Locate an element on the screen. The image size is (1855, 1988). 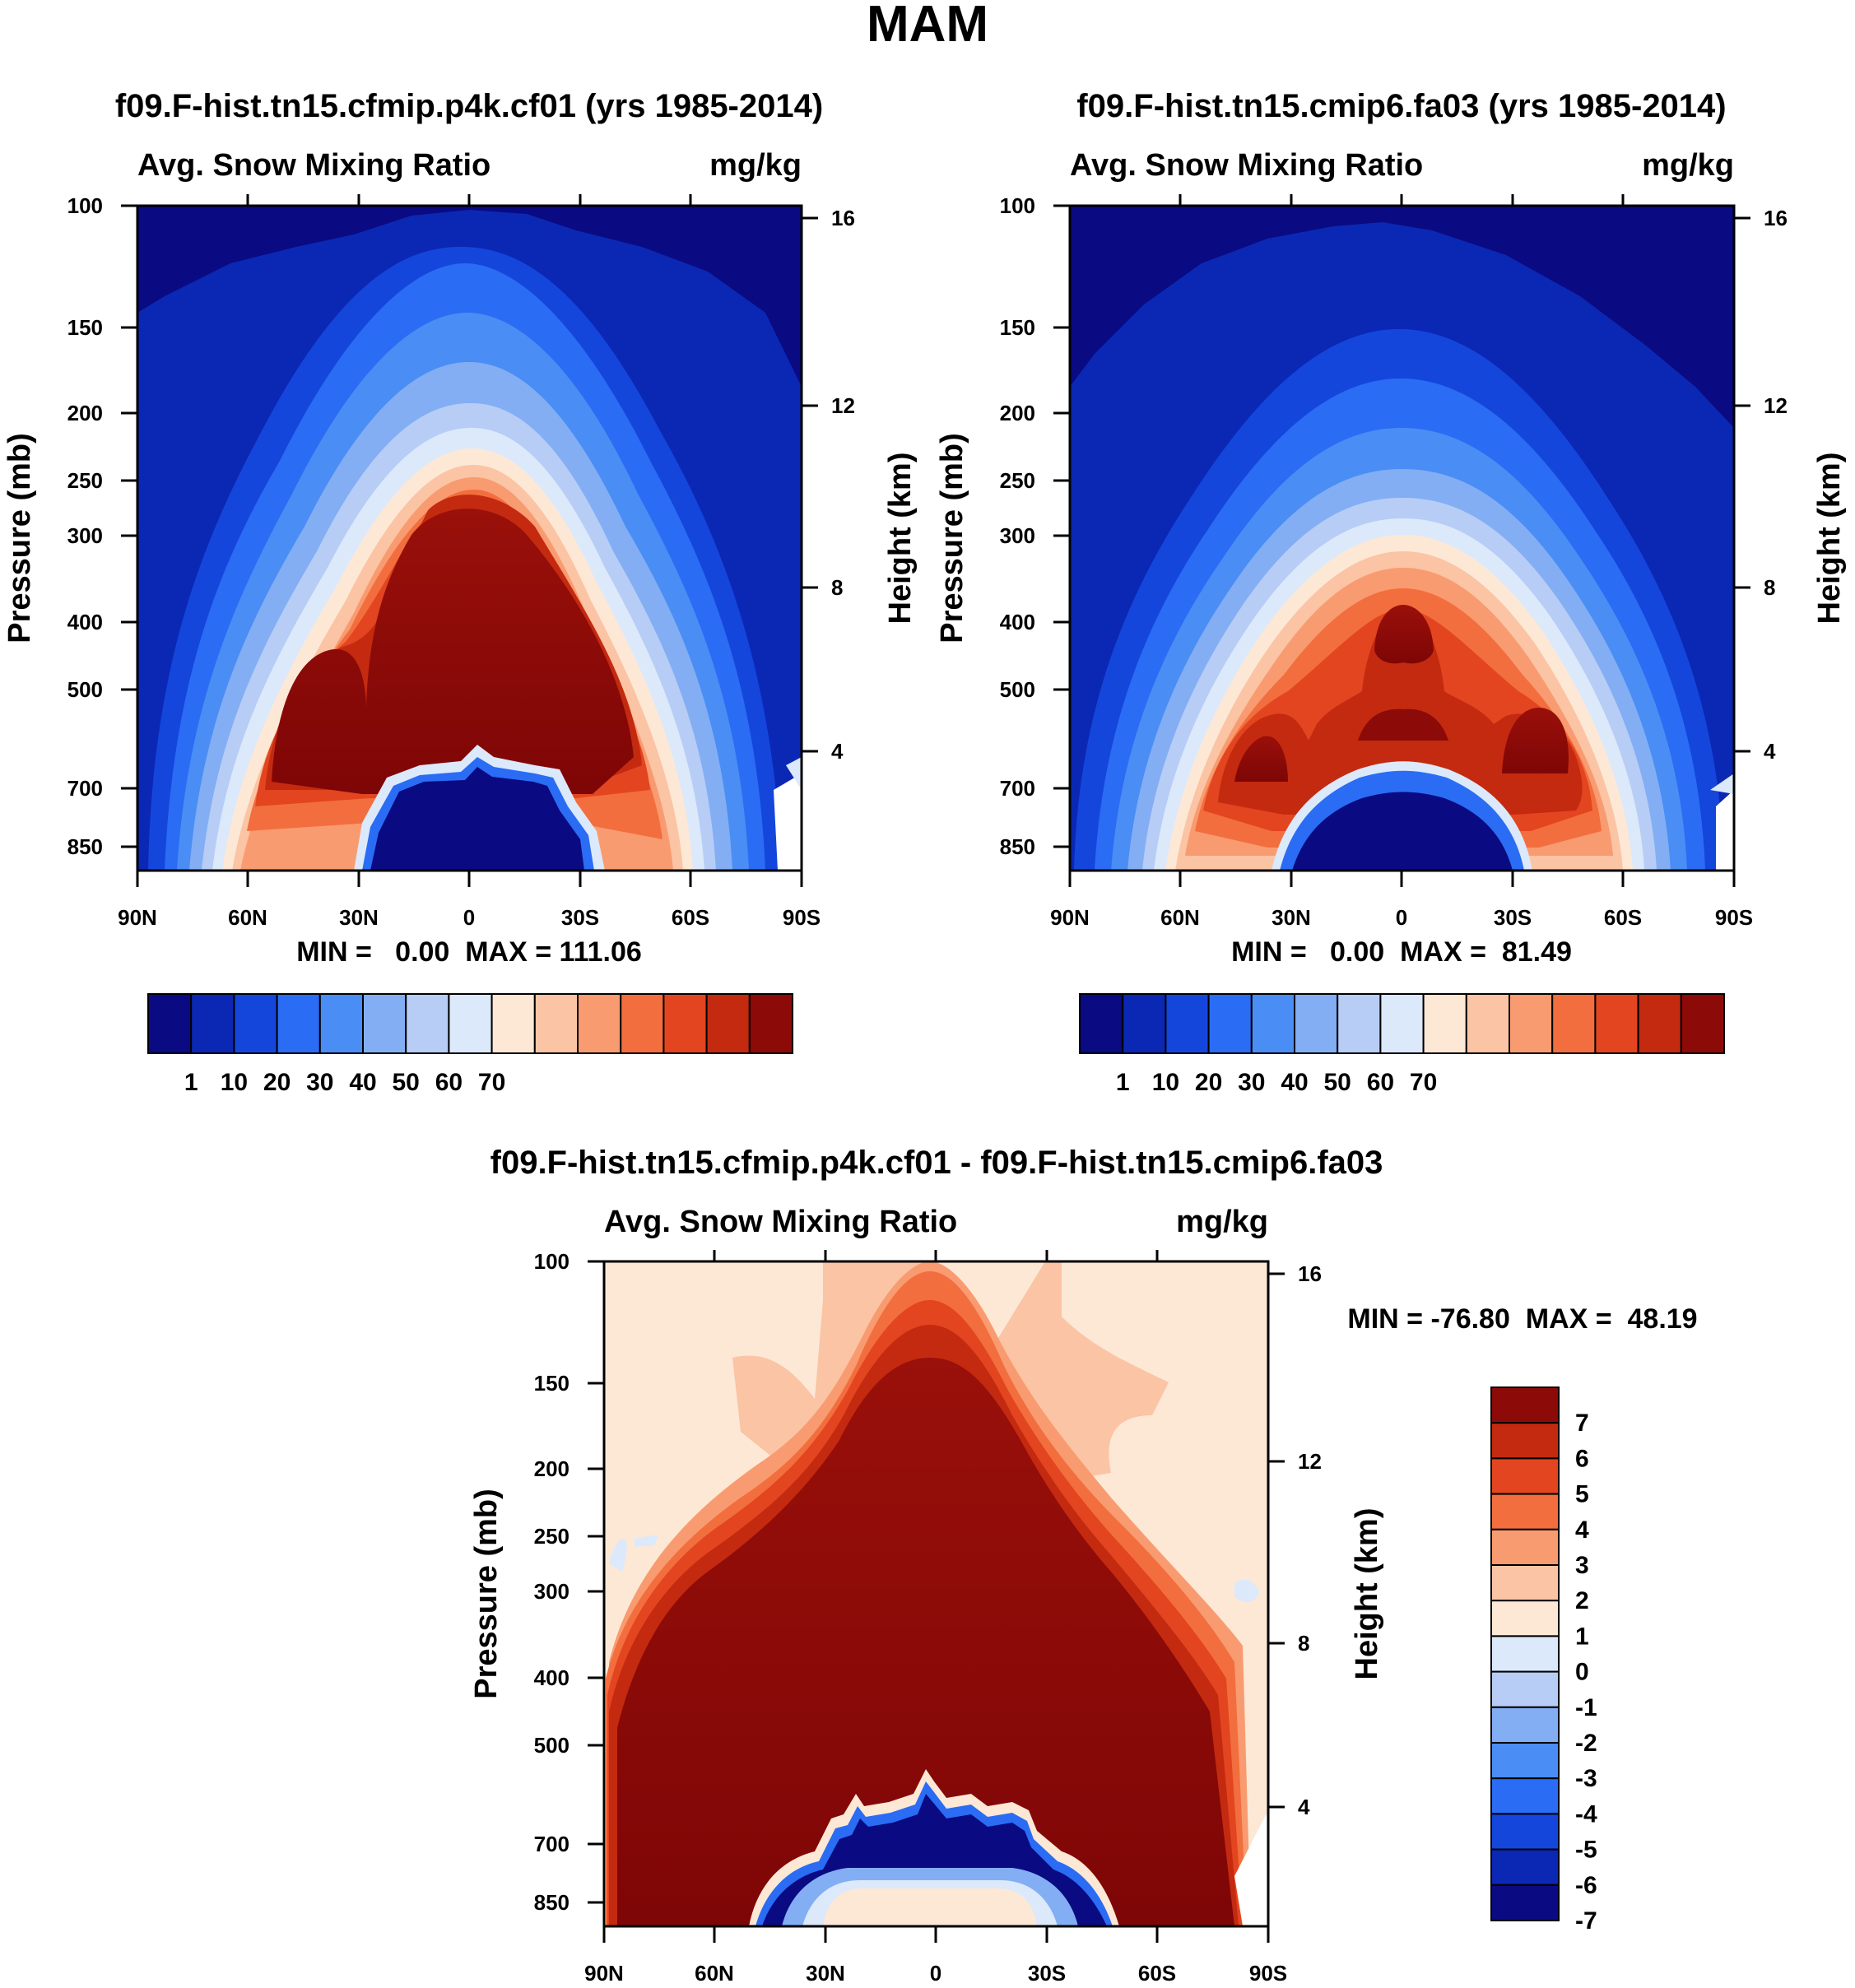
panel-1-y-axis-label: Pressure (mb) is located at coordinates (19, 538).